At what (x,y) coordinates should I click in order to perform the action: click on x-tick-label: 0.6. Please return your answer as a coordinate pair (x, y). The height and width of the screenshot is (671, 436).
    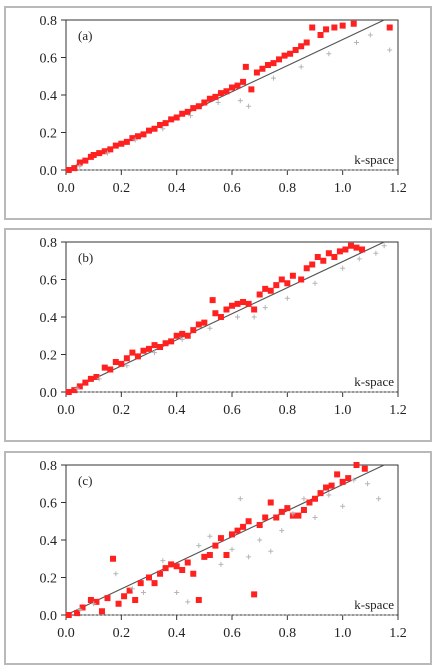
    Looking at the image, I should click on (232, 188).